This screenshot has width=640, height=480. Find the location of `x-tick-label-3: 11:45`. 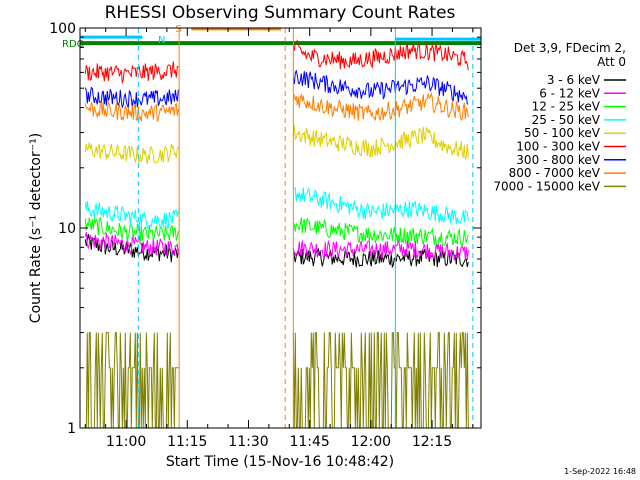

x-tick-label-3: 11:45 is located at coordinates (309, 442).